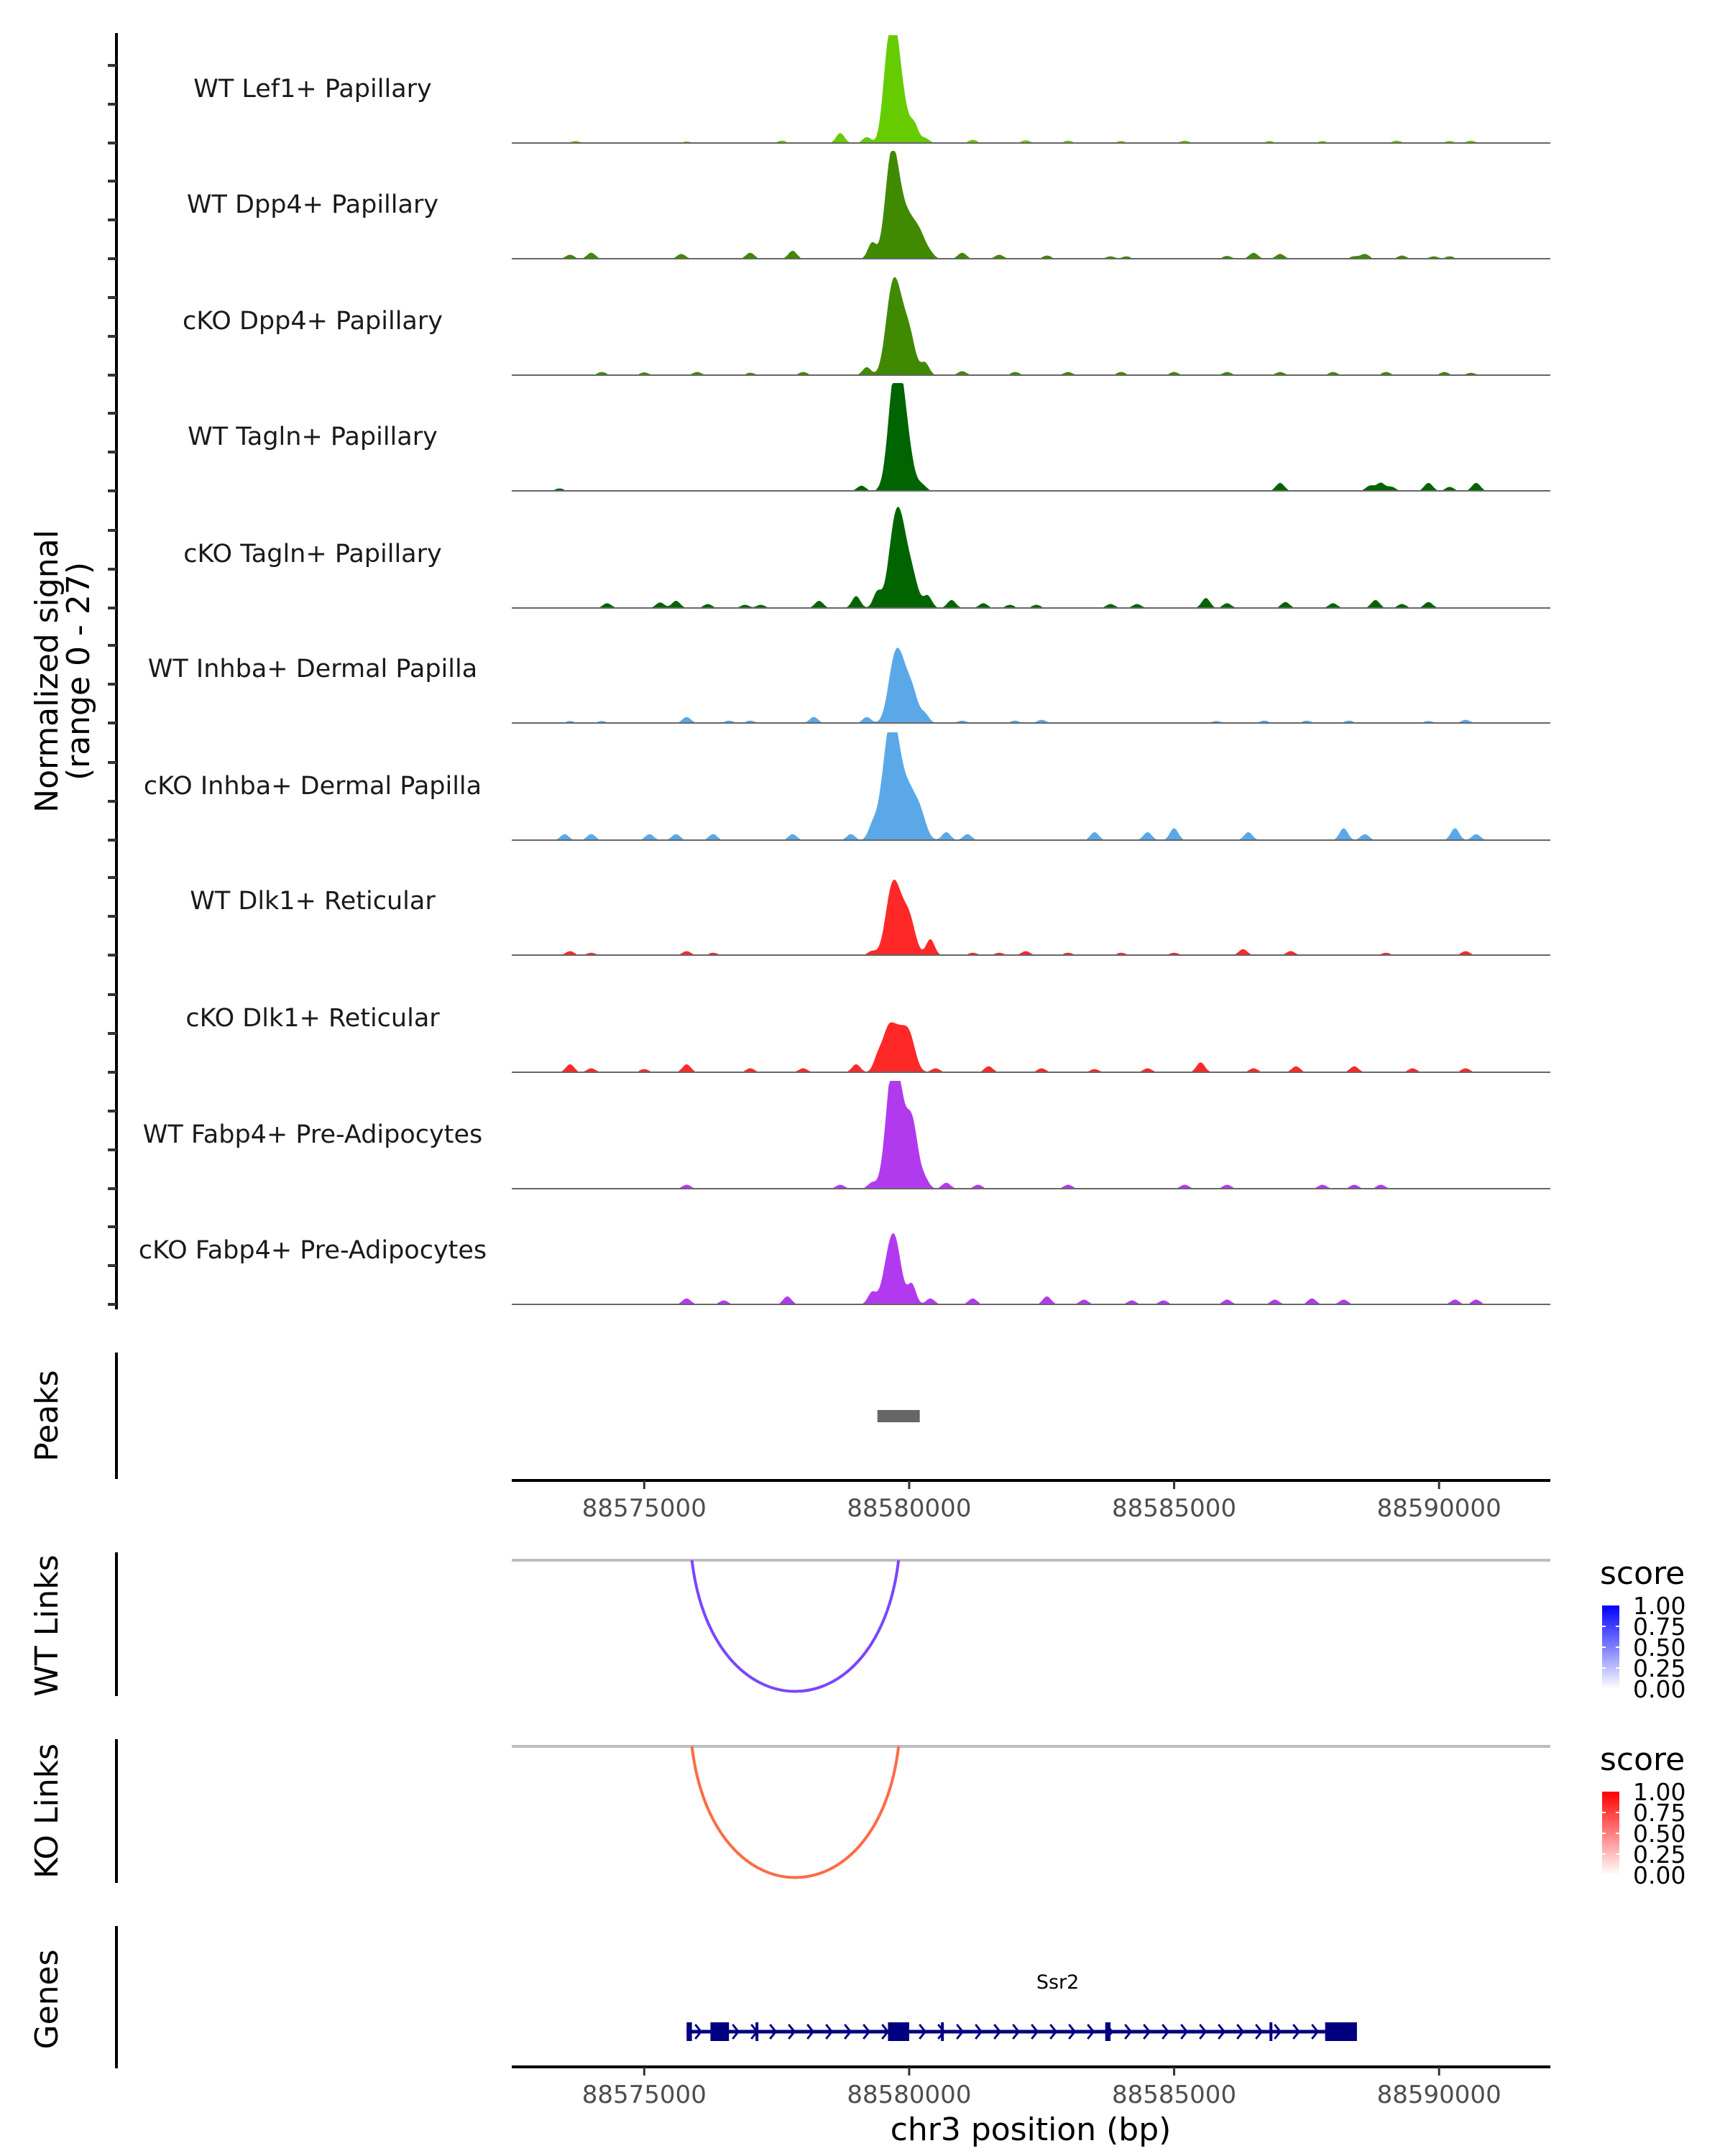 The image size is (1725, 2156). Describe the element at coordinates (312, 554) in the screenshot. I see `track-label: cKO Tagln+ Papillary` at that location.